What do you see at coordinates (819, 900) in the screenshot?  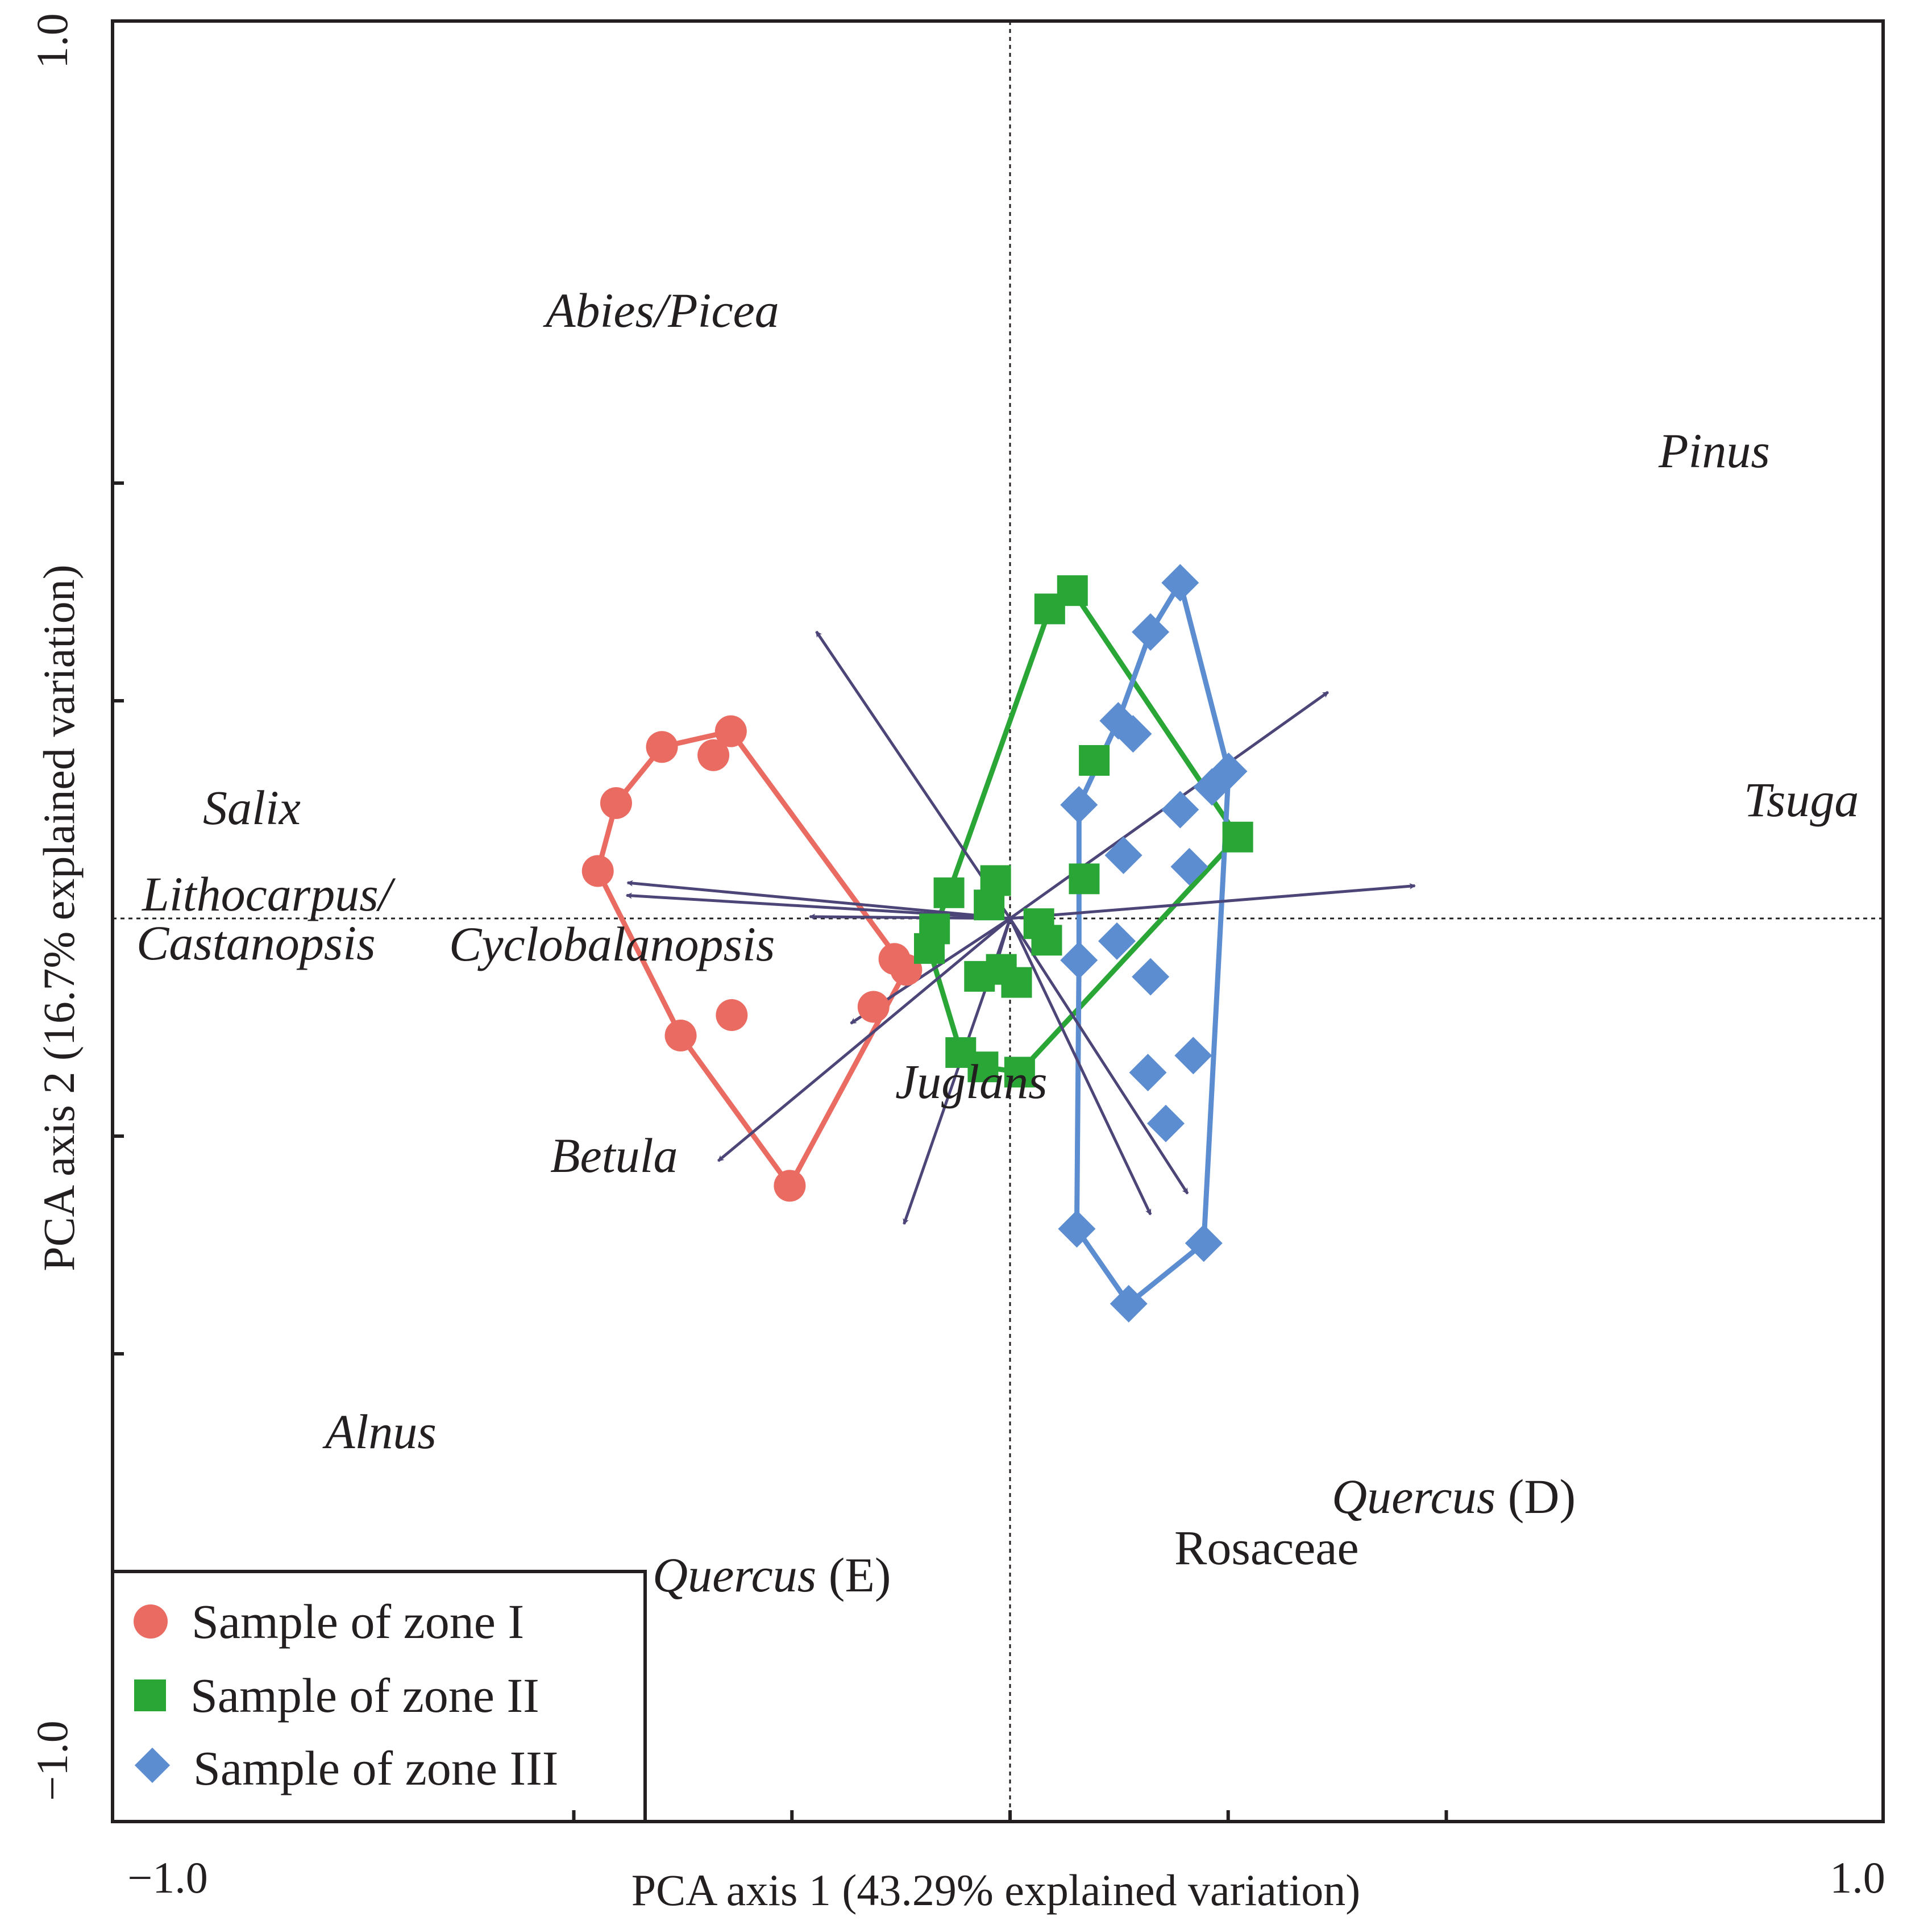 I see `arrow-salix` at bounding box center [819, 900].